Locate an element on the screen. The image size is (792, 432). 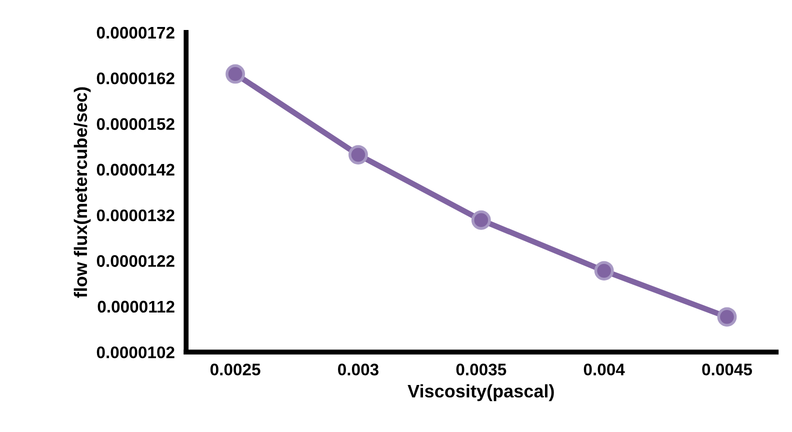
x-tick-label: 0.0025 is located at coordinates (235, 370).